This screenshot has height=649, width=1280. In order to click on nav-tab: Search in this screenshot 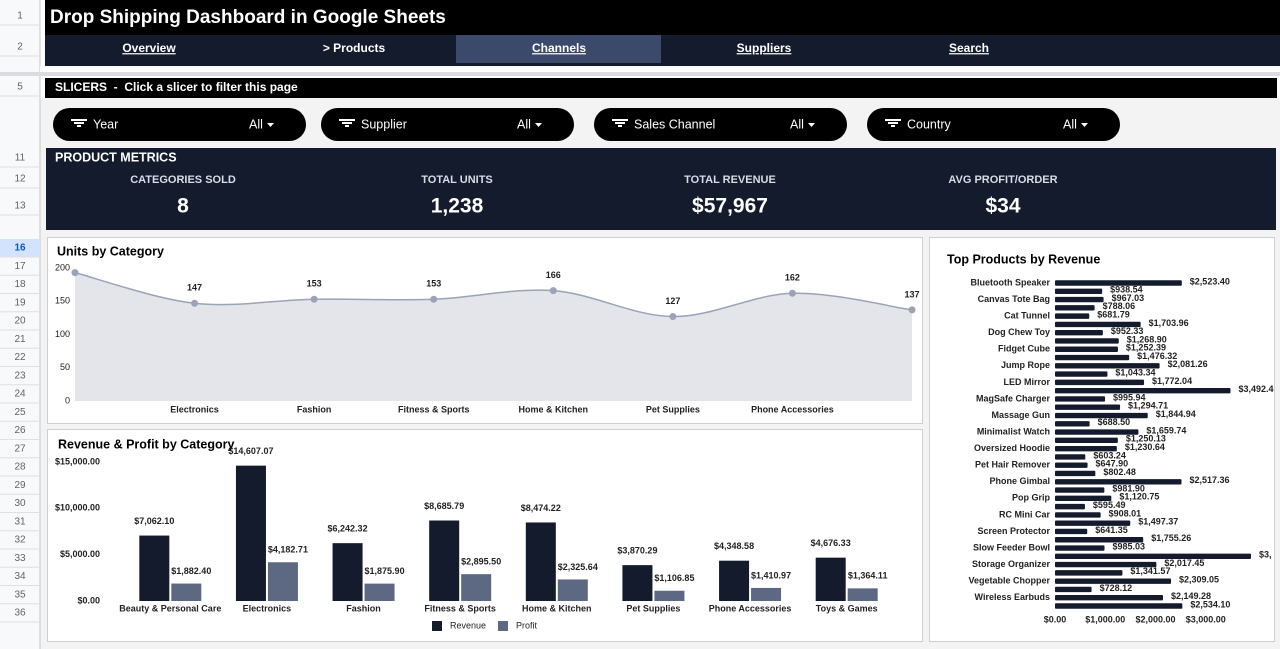, I will do `click(969, 48)`.